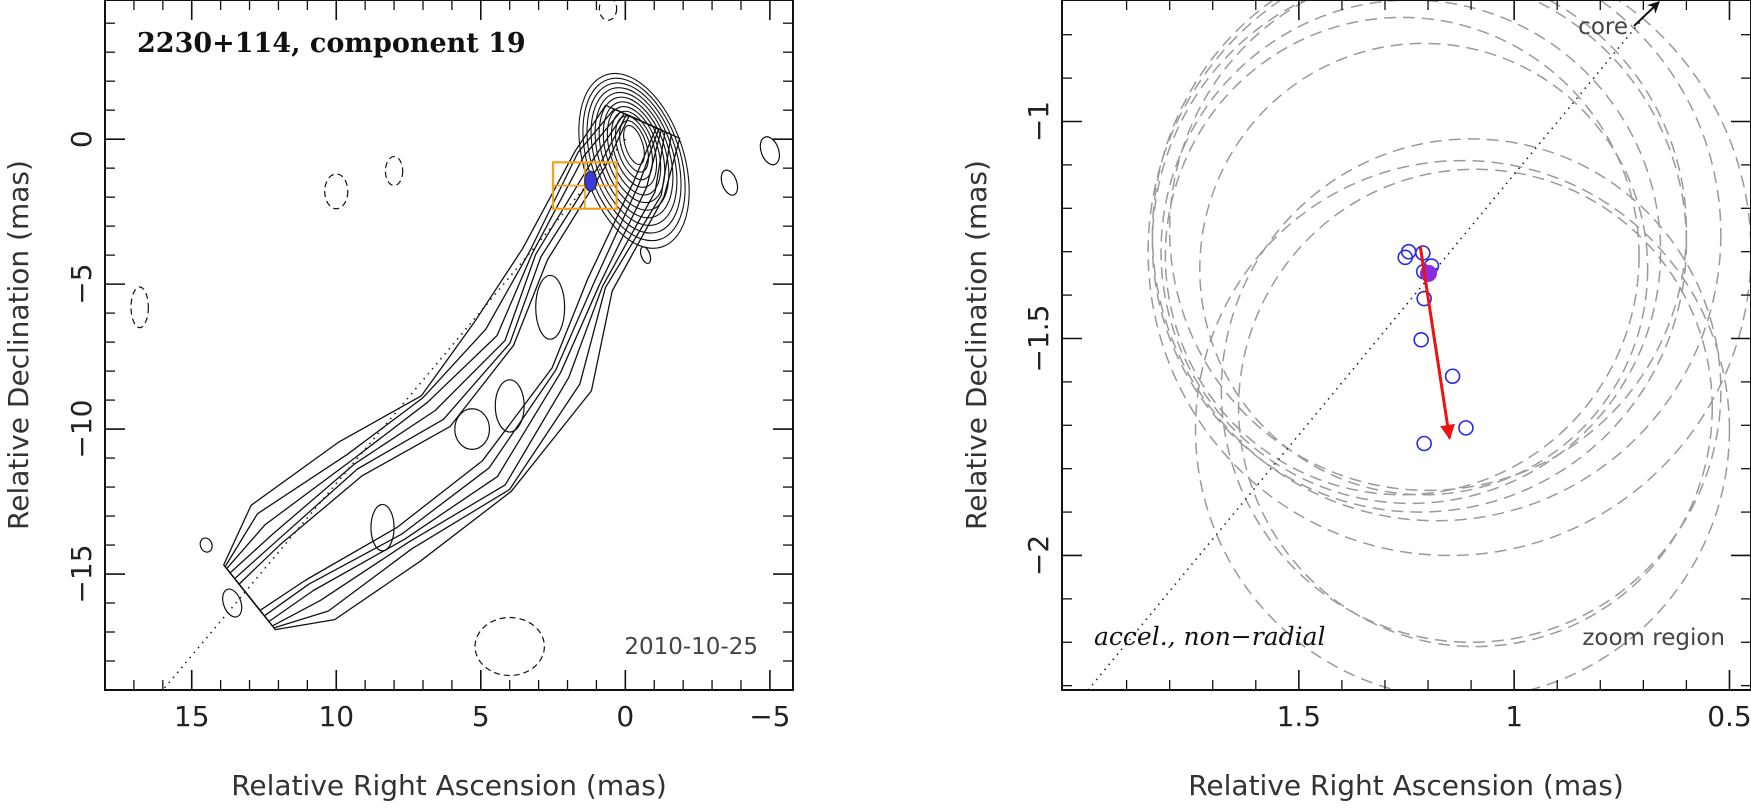 The image size is (1751, 809). I want to click on epoch-date: 2010-10-25, so click(691, 647).